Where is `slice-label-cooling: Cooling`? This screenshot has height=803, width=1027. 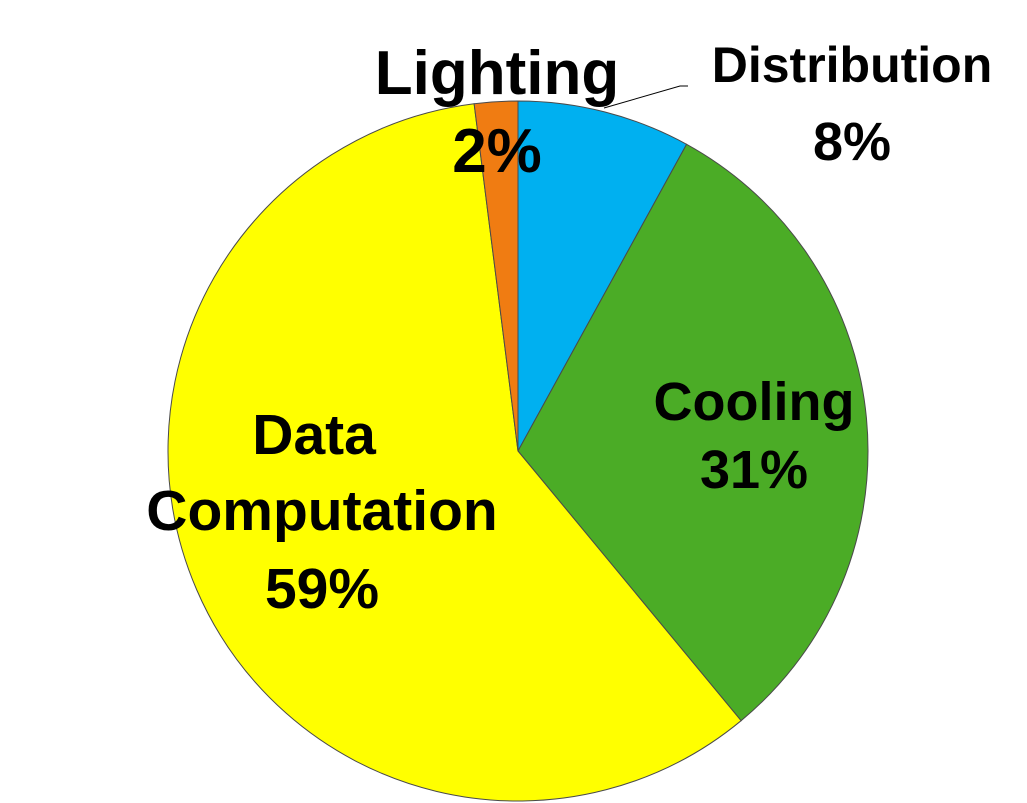
slice-label-cooling: Cooling is located at coordinates (754, 402).